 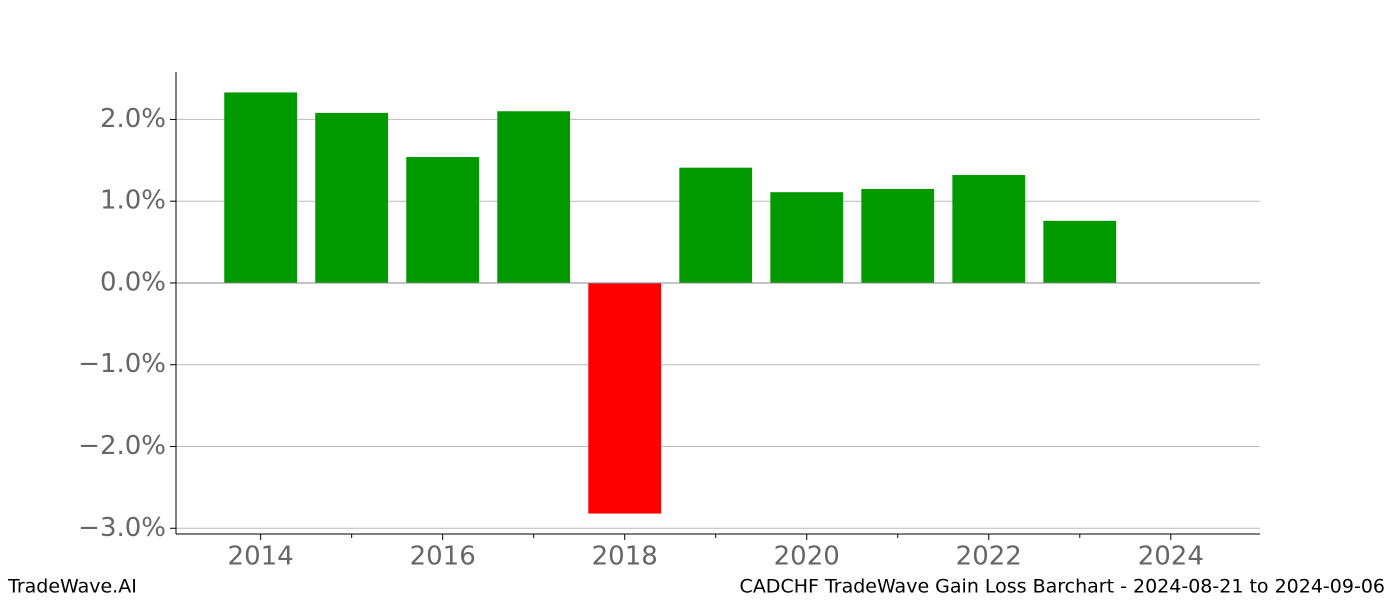 What do you see at coordinates (122, 364) in the screenshot?
I see `y-tick-label: −1.0%` at bounding box center [122, 364].